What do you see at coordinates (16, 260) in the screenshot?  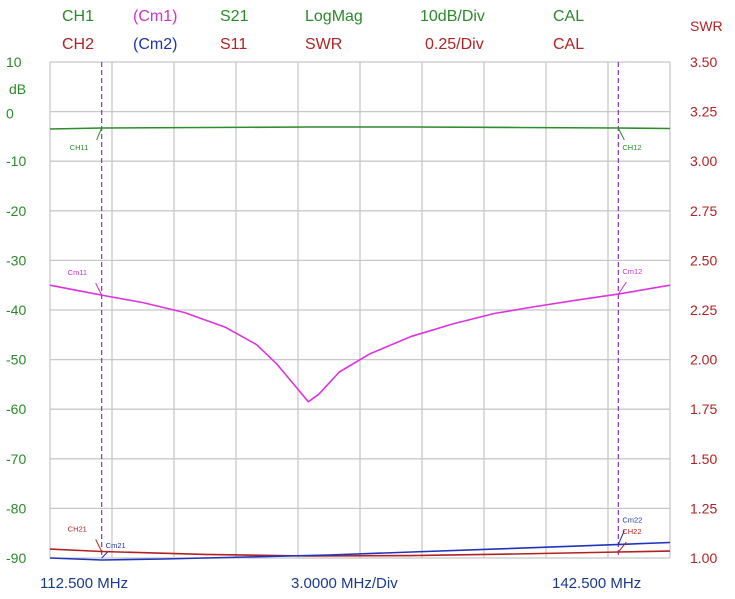 I see `left-tick-label: -30` at bounding box center [16, 260].